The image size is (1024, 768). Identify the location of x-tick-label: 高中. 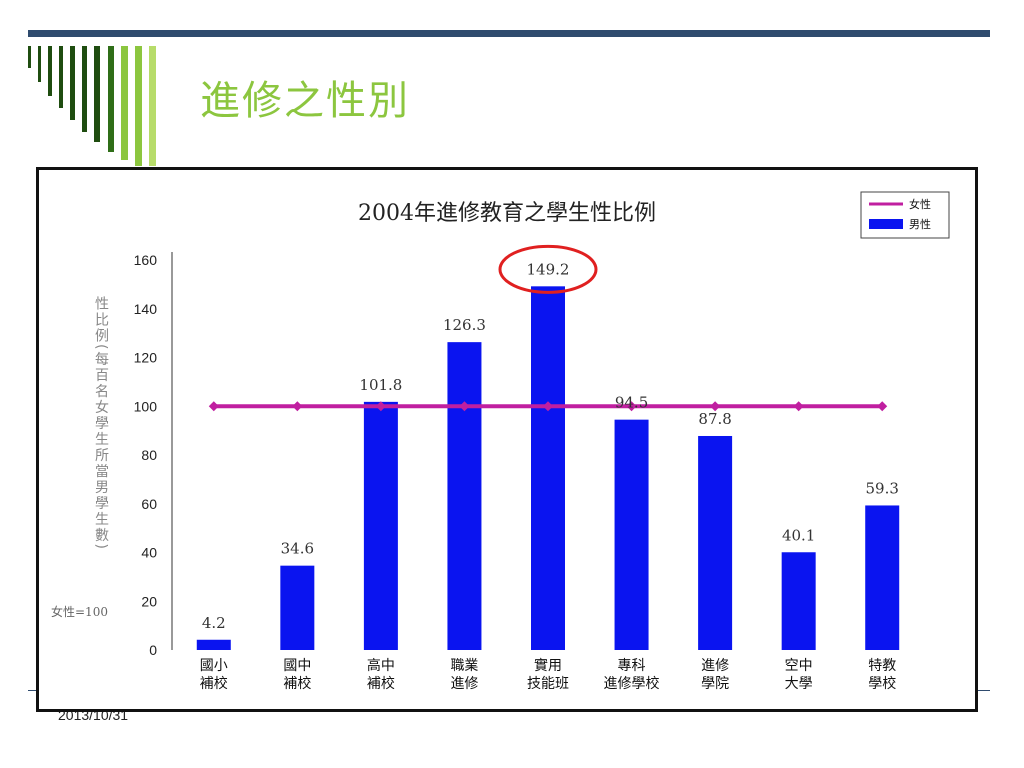
(381, 665).